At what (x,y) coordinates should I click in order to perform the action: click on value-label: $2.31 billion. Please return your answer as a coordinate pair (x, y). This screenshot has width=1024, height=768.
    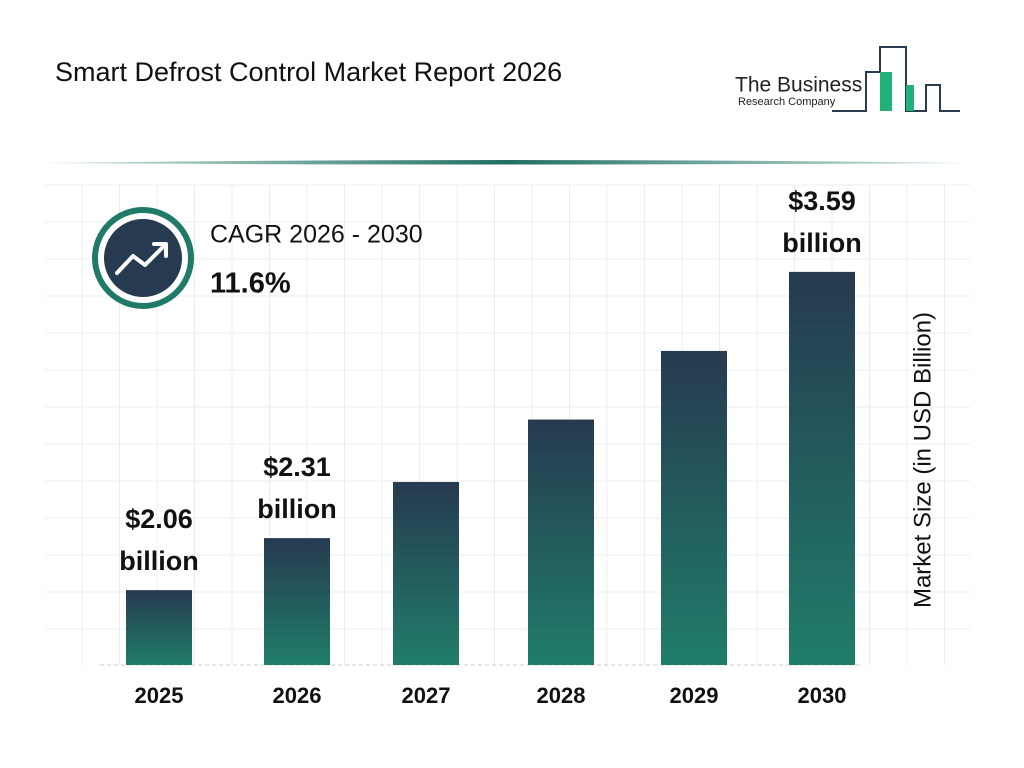
    Looking at the image, I should click on (297, 488).